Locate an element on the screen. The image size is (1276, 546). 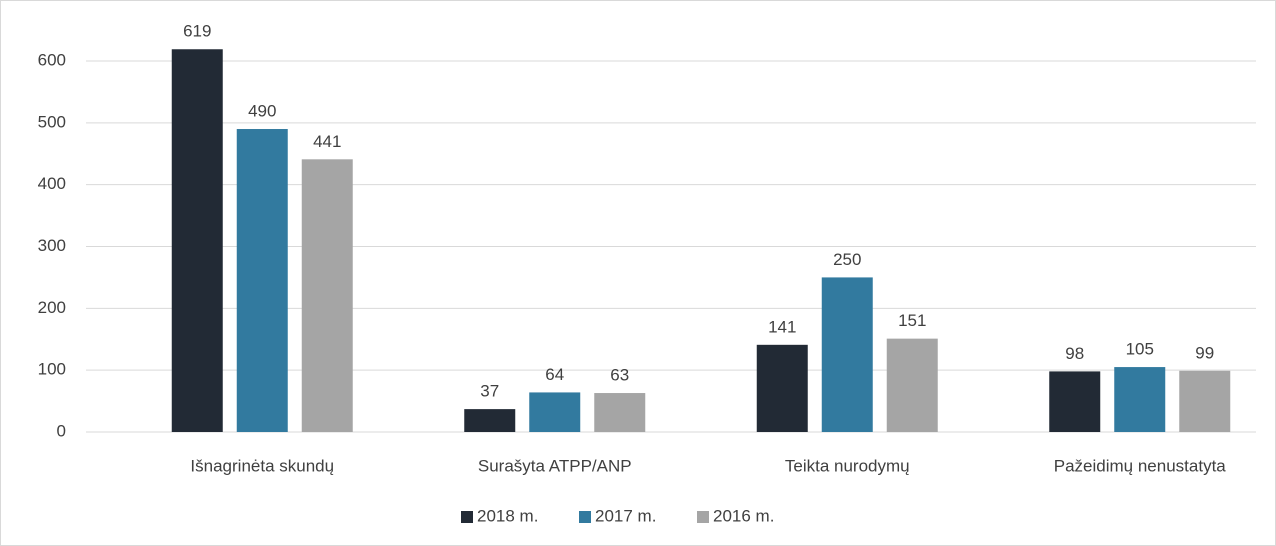
x-tick-label: Pažeidimų nenustatyta is located at coordinates (1140, 465).